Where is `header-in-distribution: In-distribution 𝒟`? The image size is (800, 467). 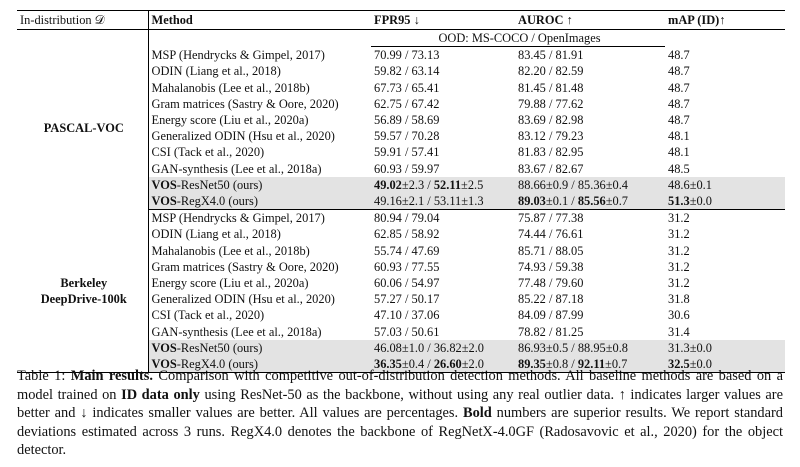
header-in-distribution: In-distribution 𝒟 is located at coordinates (83, 20).